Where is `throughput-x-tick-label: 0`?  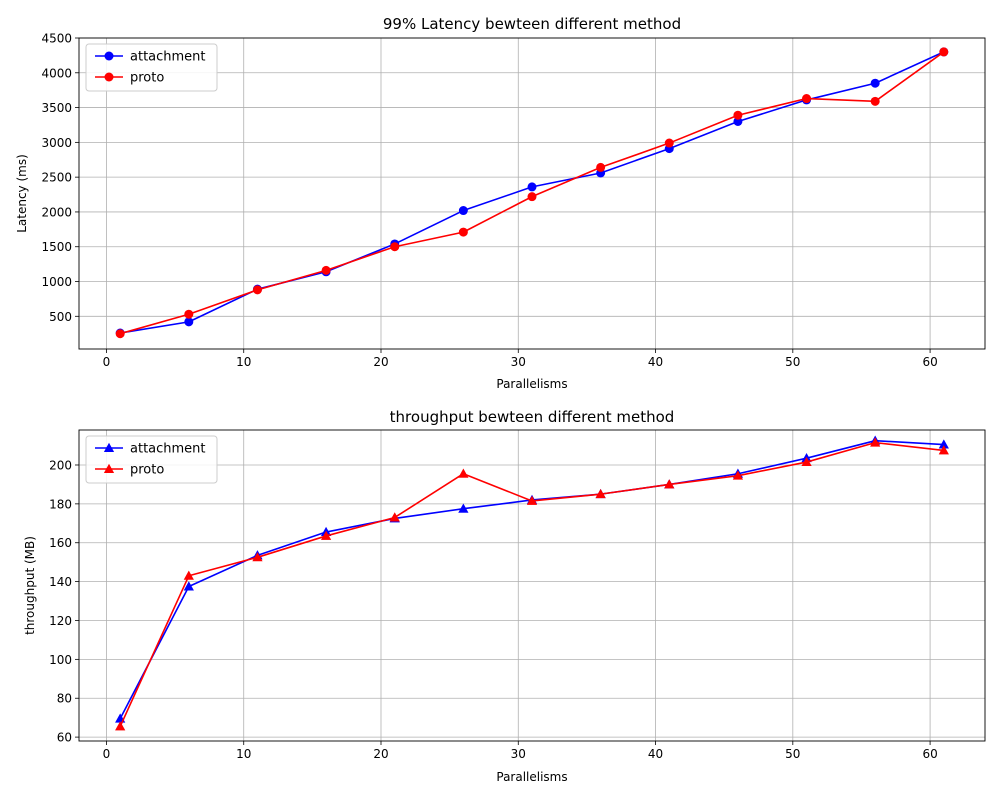 throughput-x-tick-label: 0 is located at coordinates (107, 754).